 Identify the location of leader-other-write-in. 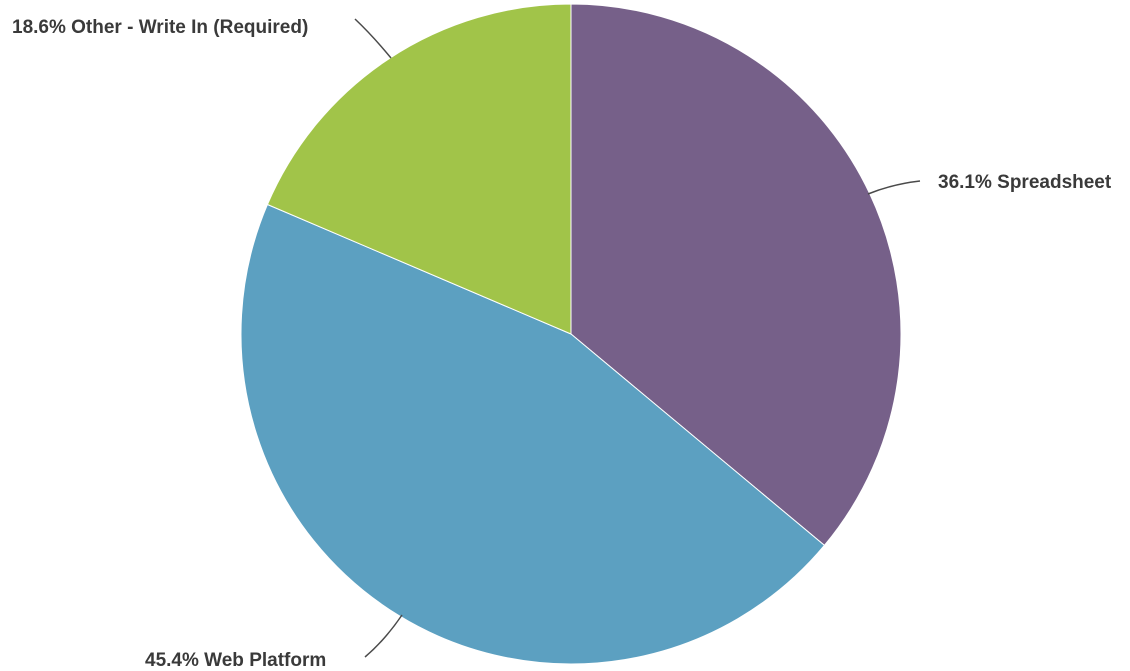
(373, 38).